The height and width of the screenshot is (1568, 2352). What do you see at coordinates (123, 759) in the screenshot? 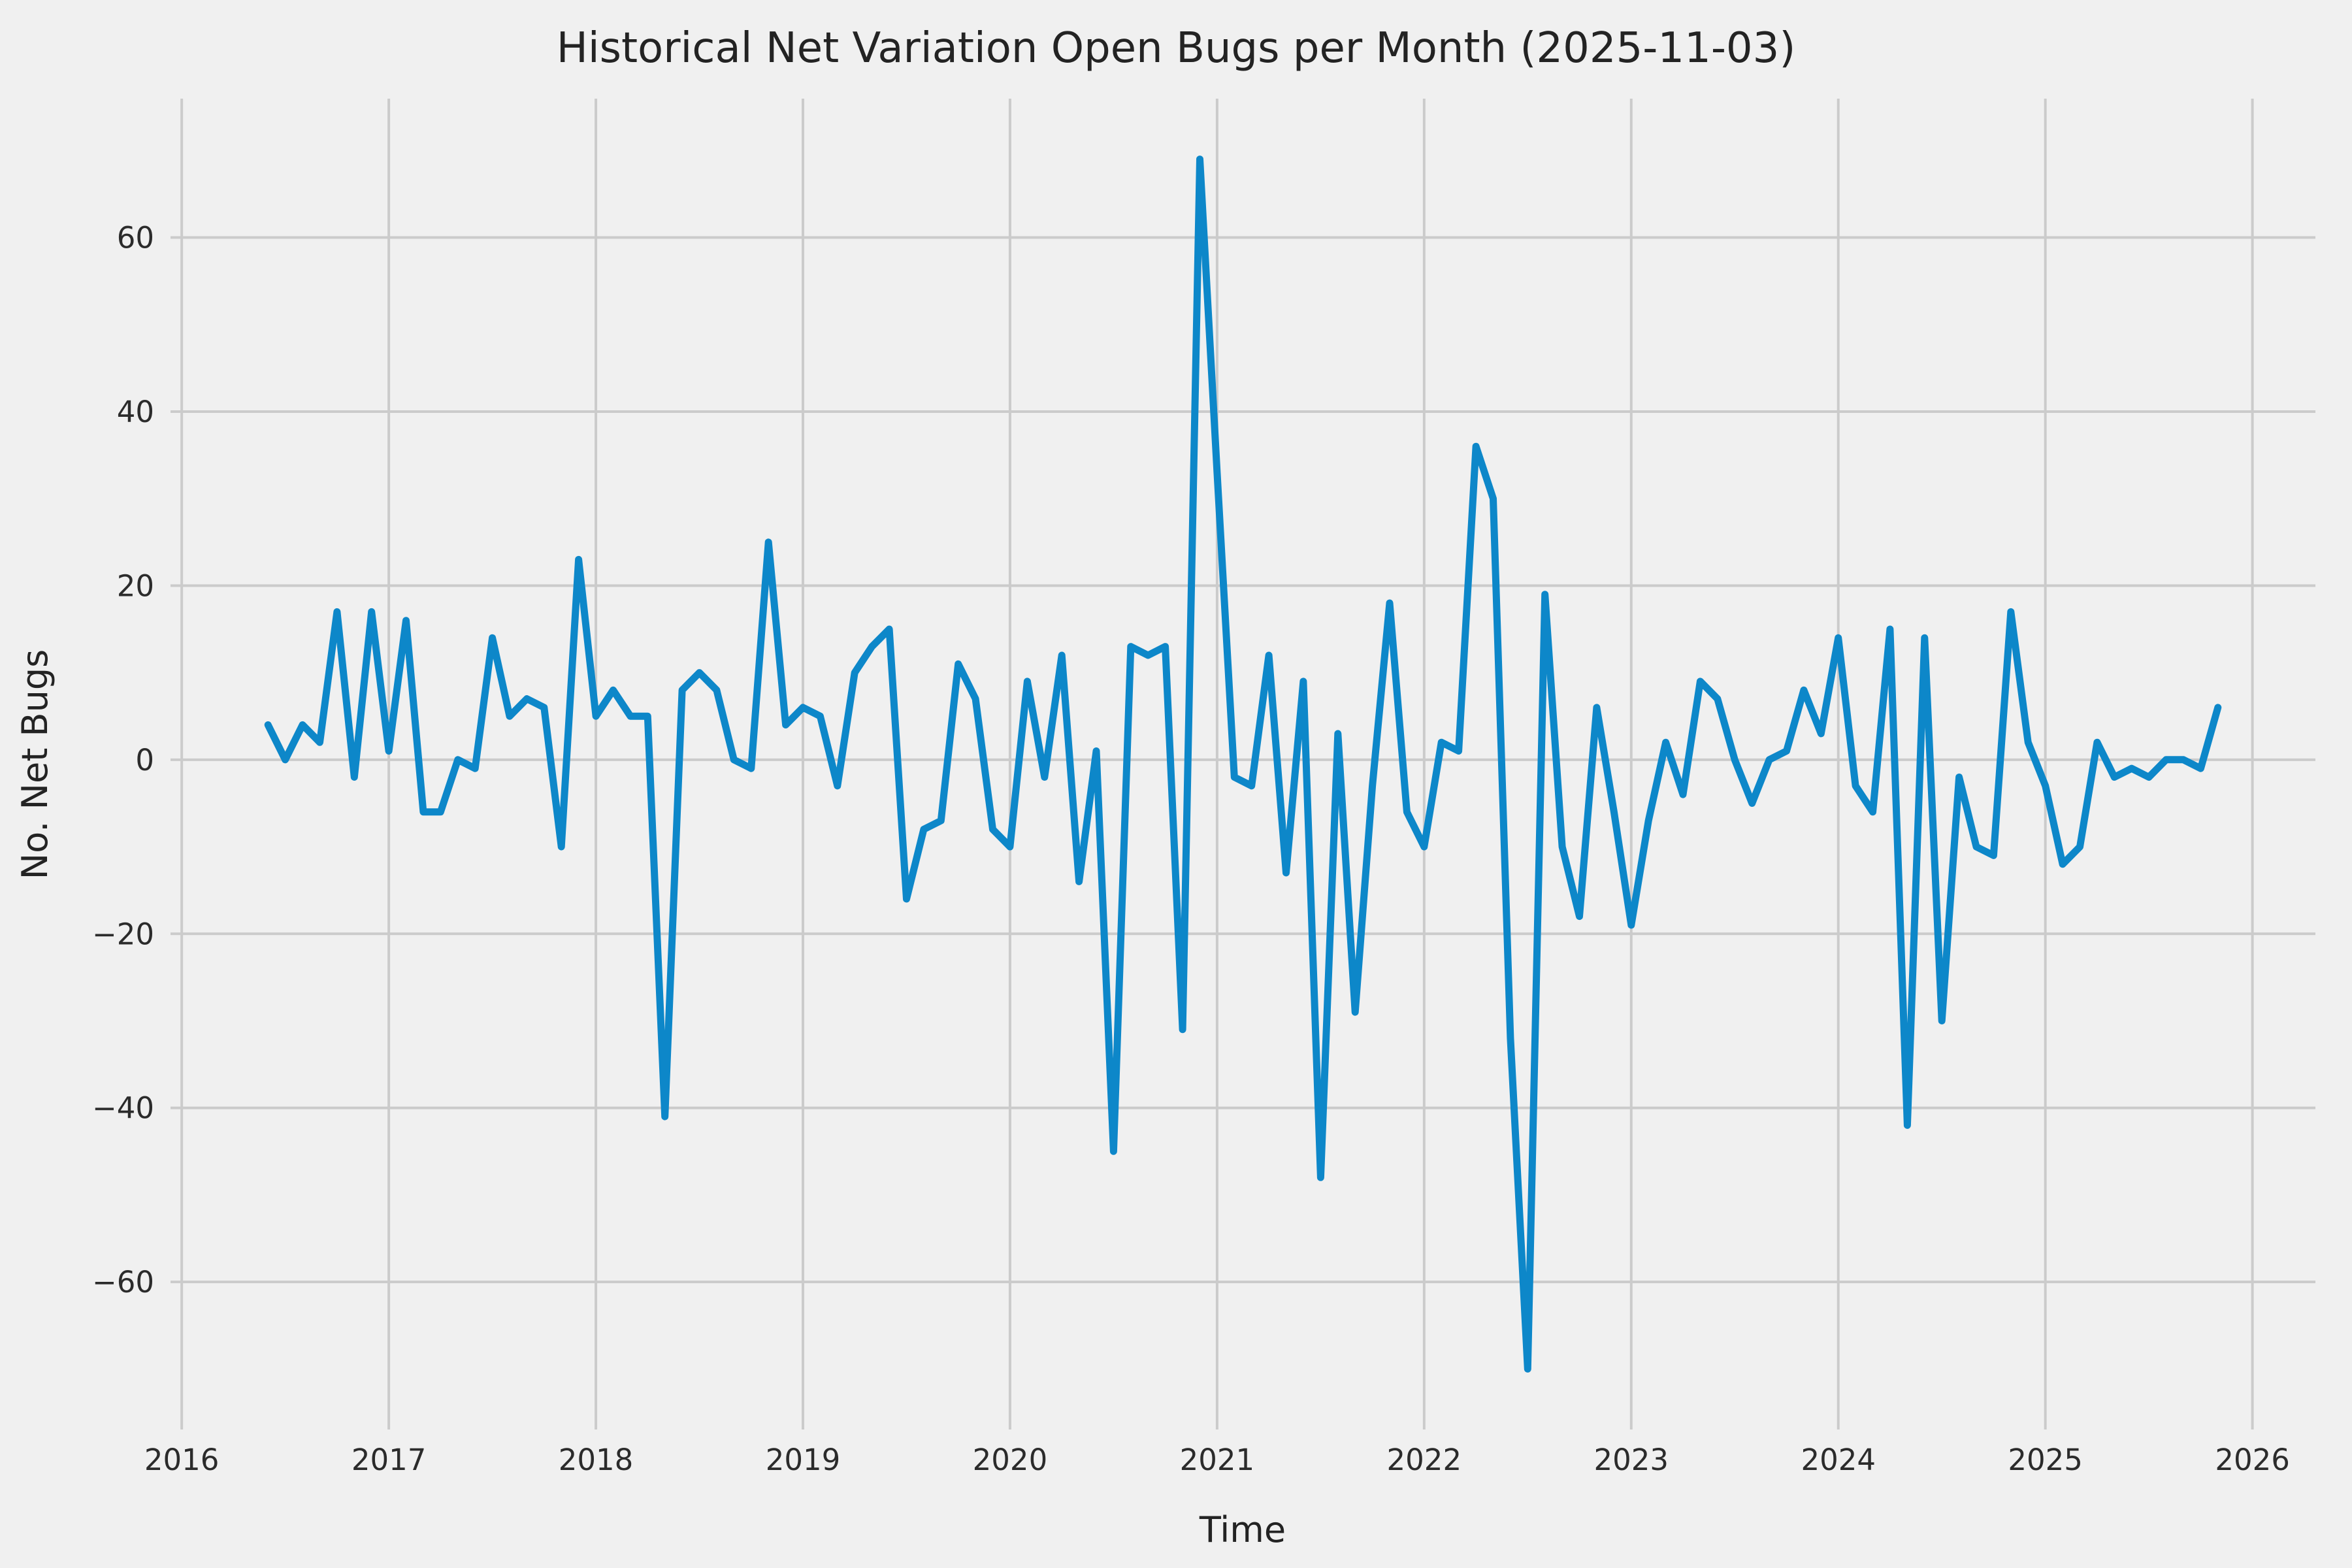
I see `y-tick-labels: −60 −40 −20 0 20 40 60` at bounding box center [123, 759].